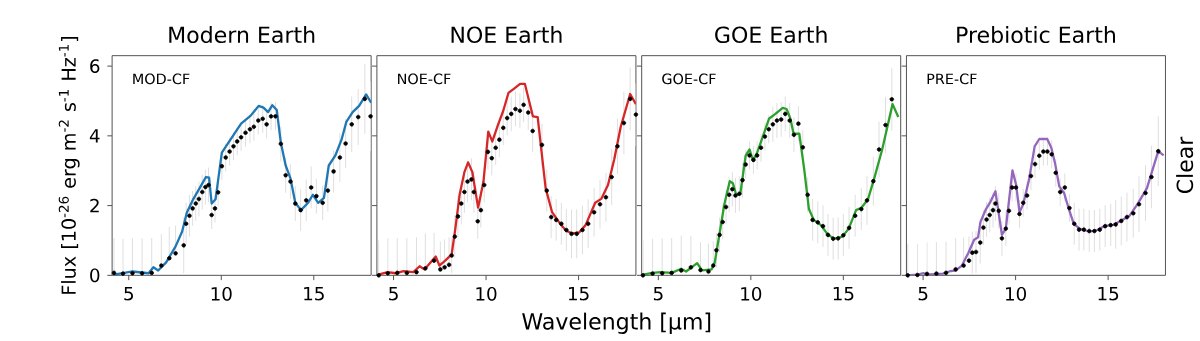 This screenshot has width=1200, height=341. I want to click on y-tick-label: 6, so click(95, 66).